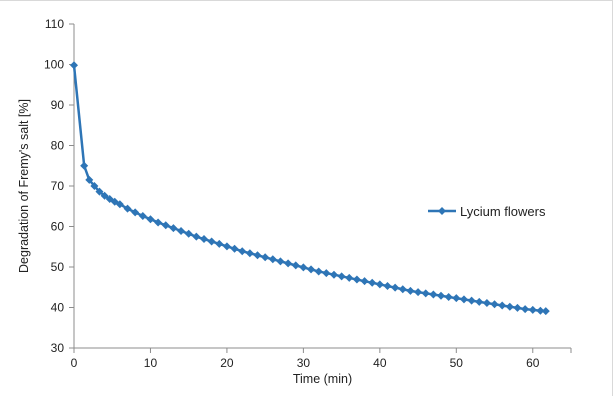  I want to click on y-tick-label: 70, so click(58, 186).